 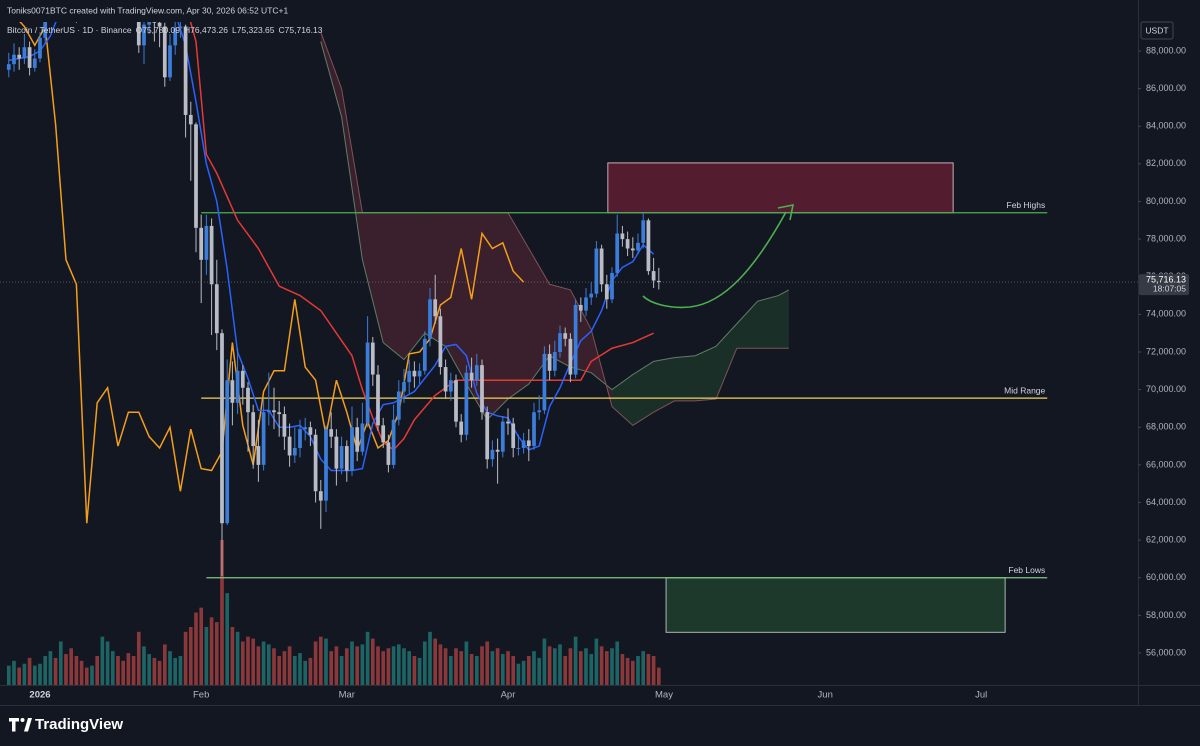 What do you see at coordinates (253, 30) in the screenshot?
I see `legend-low: L75,323.65` at bounding box center [253, 30].